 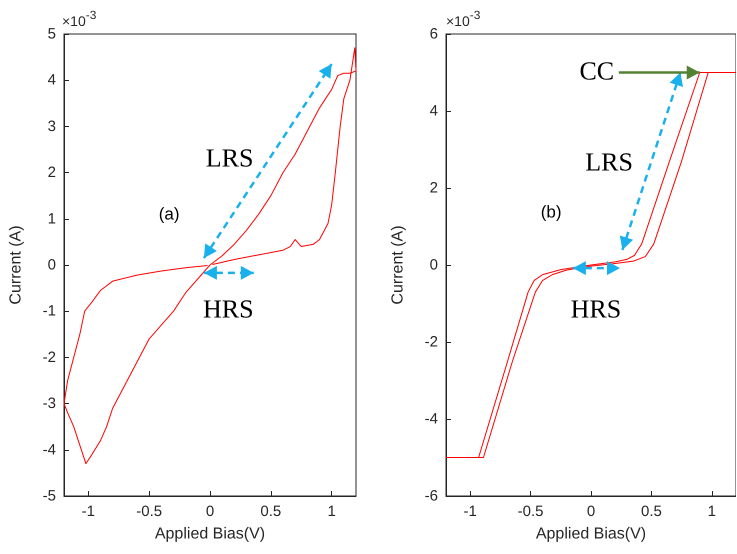 I want to click on y-tick-label: 5, so click(x=52, y=34).